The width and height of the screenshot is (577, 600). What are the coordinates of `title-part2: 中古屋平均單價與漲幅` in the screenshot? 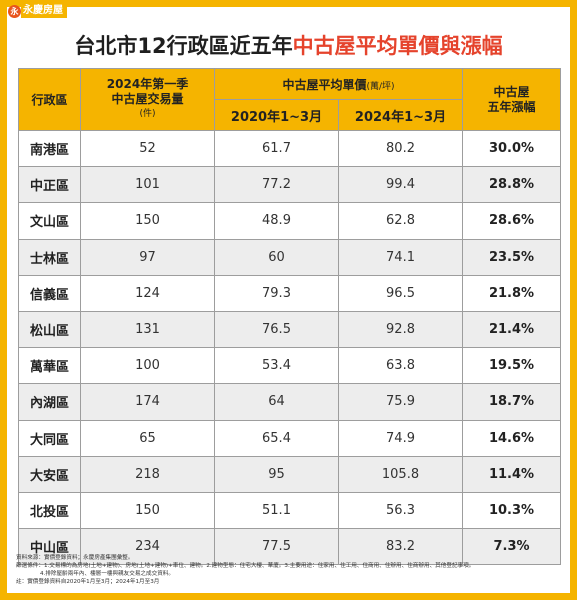 It's located at (397, 46).